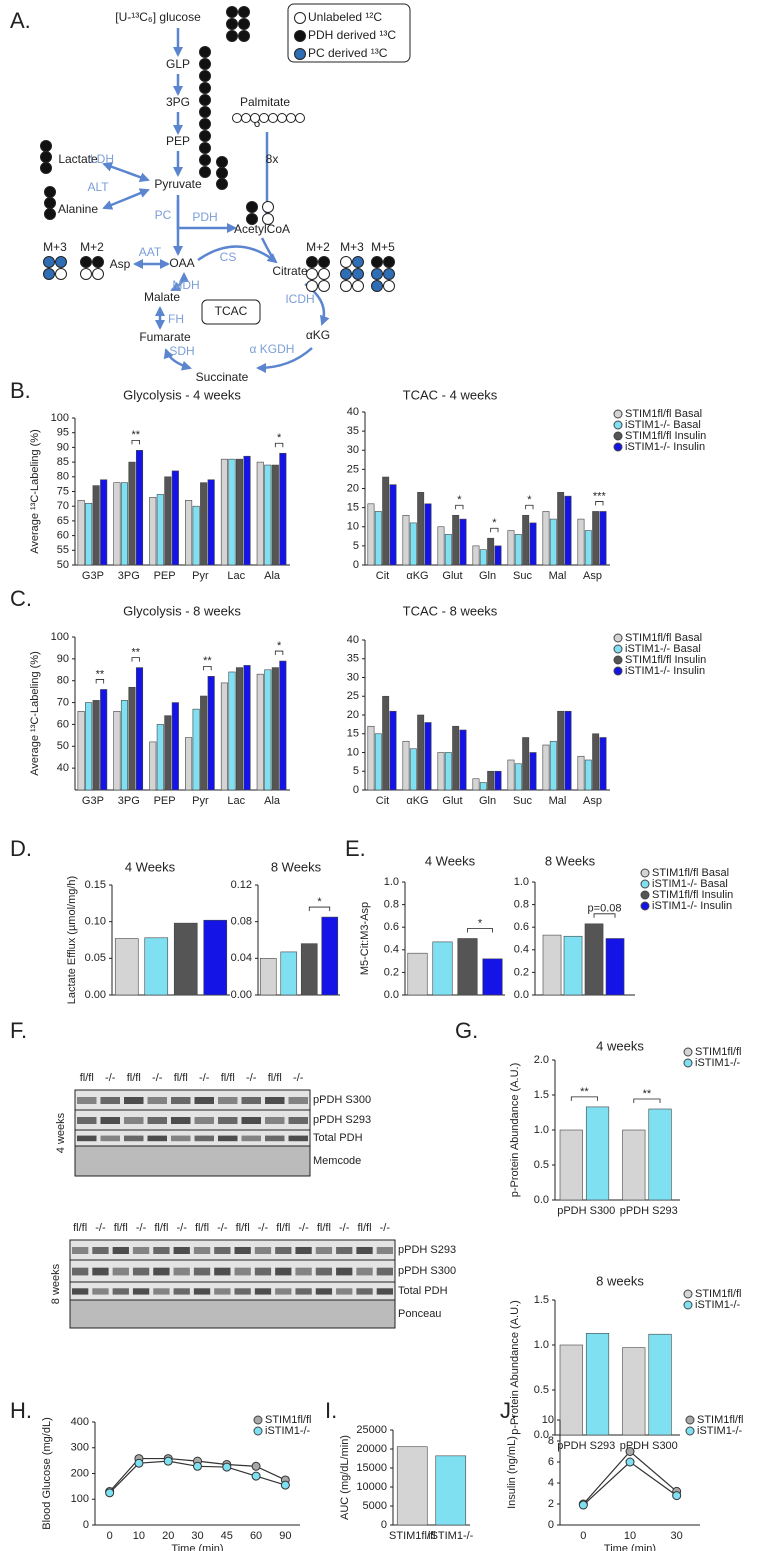 The width and height of the screenshot is (771, 1551). What do you see at coordinates (279, 653) in the screenshot?
I see `significance-bracket` at bounding box center [279, 653].